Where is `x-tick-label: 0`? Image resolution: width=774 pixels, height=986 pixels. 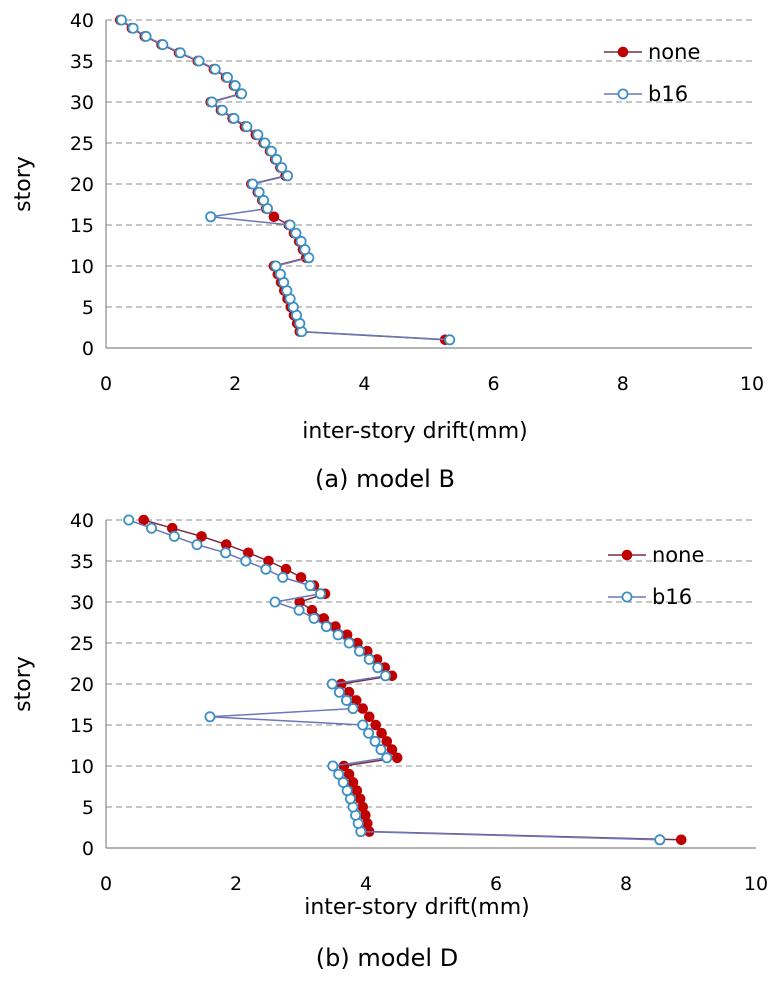 x-tick-label: 0 is located at coordinates (106, 884).